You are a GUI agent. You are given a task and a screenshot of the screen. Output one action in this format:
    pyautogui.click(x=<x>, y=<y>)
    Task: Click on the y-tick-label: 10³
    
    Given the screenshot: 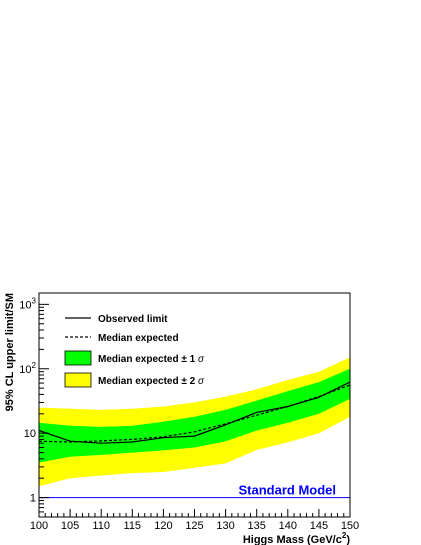 What is the action you would take?
    pyautogui.click(x=27, y=303)
    